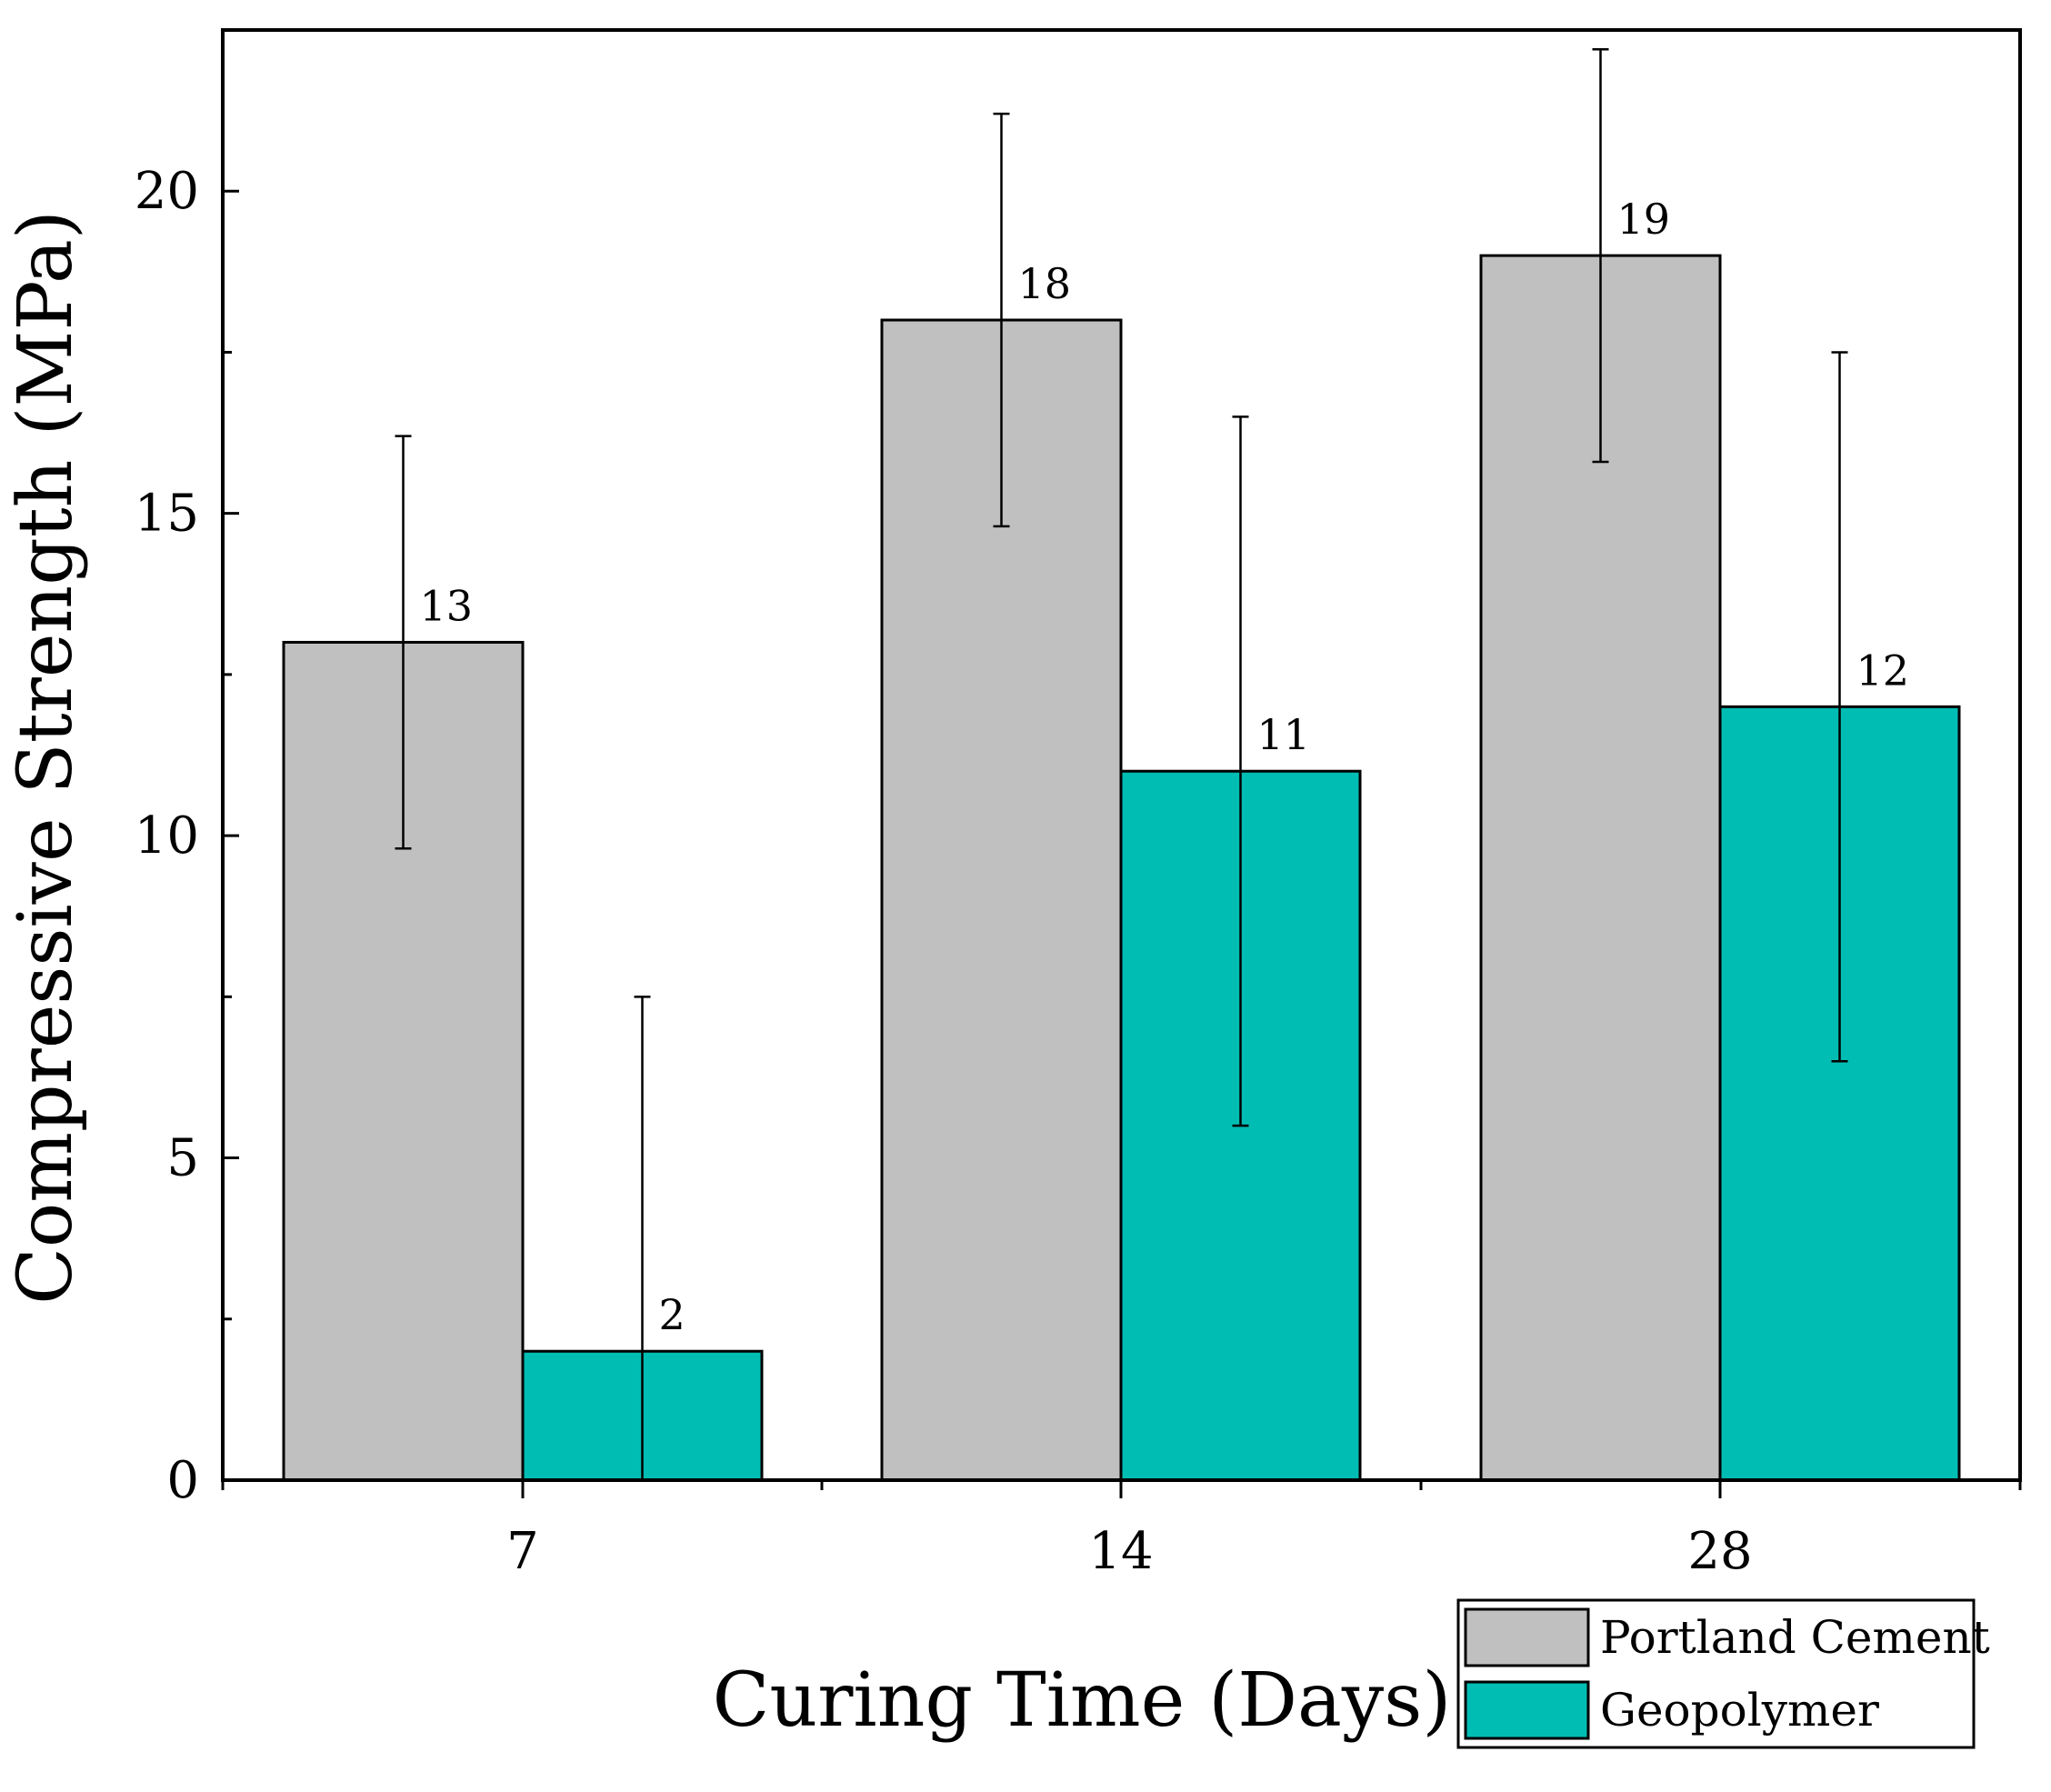 The height and width of the screenshot is (1792, 2051). What do you see at coordinates (1284, 734) in the screenshot?
I see `data-label-geopolymer-14: 11` at bounding box center [1284, 734].